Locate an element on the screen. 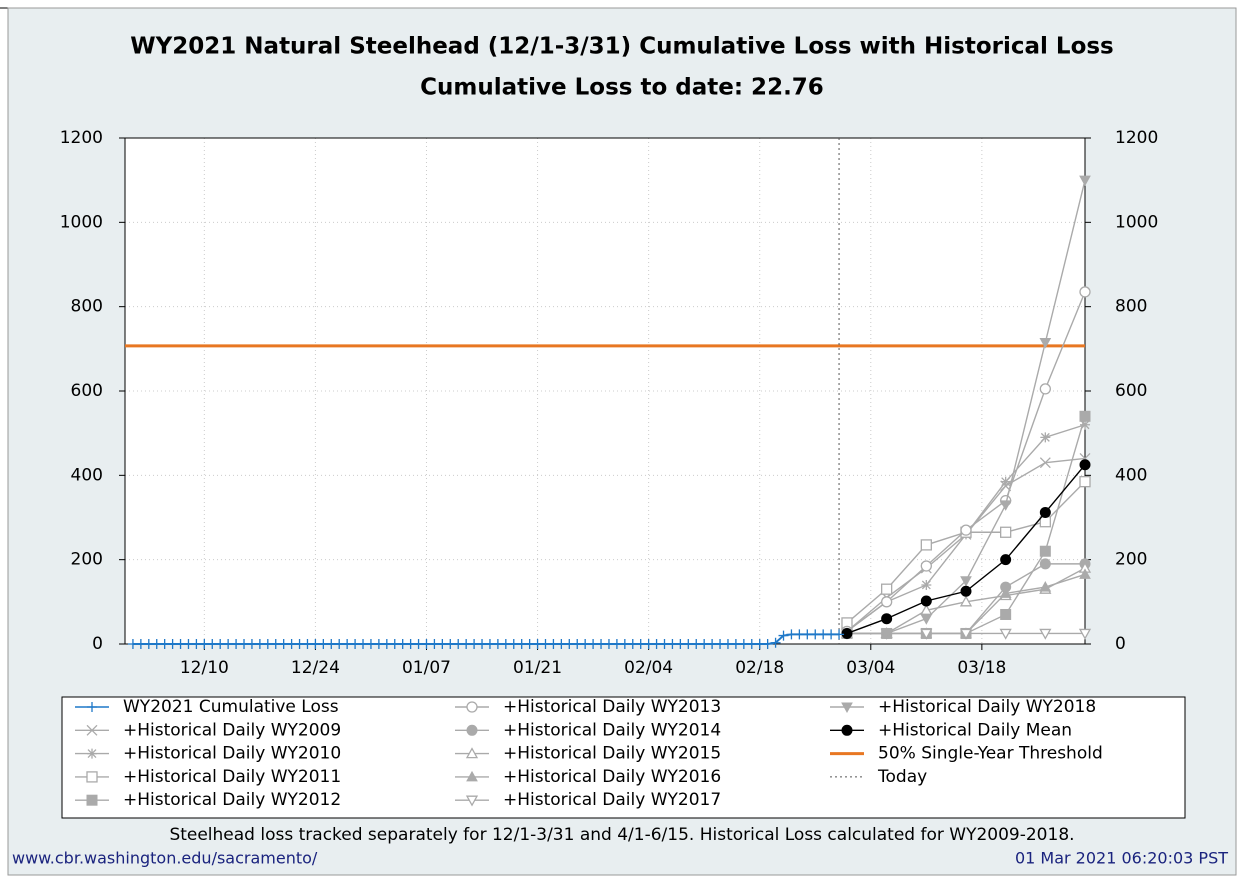 This screenshot has width=1244, height=887. legend-item: +Historical Daily WY2016 is located at coordinates (588, 777).